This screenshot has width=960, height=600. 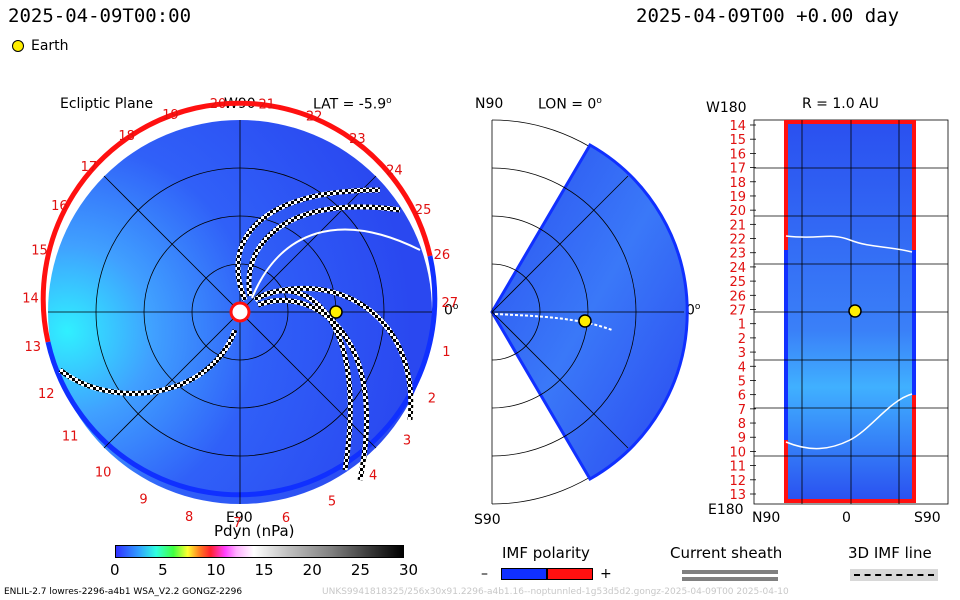 I want to click on right-timestamp: 2025-04-09T00 +0.00 day, so click(x=768, y=16).